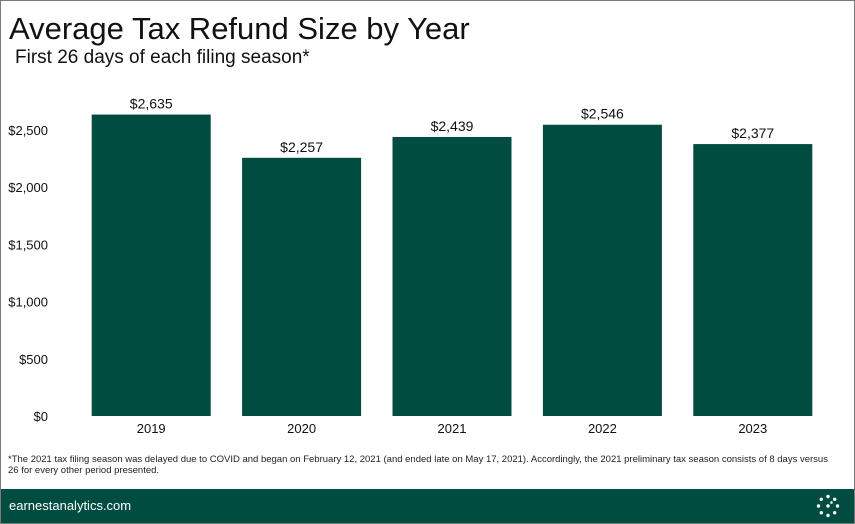  I want to click on data-label: $2,377, so click(752, 133).